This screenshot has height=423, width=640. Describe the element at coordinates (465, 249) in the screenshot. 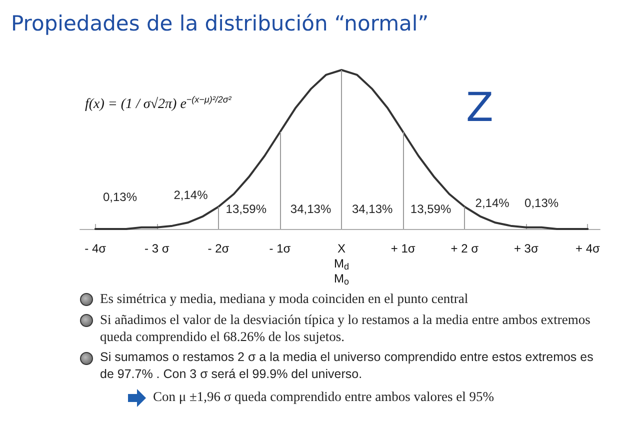

I see `x-tick-label: + 2 σ` at that location.